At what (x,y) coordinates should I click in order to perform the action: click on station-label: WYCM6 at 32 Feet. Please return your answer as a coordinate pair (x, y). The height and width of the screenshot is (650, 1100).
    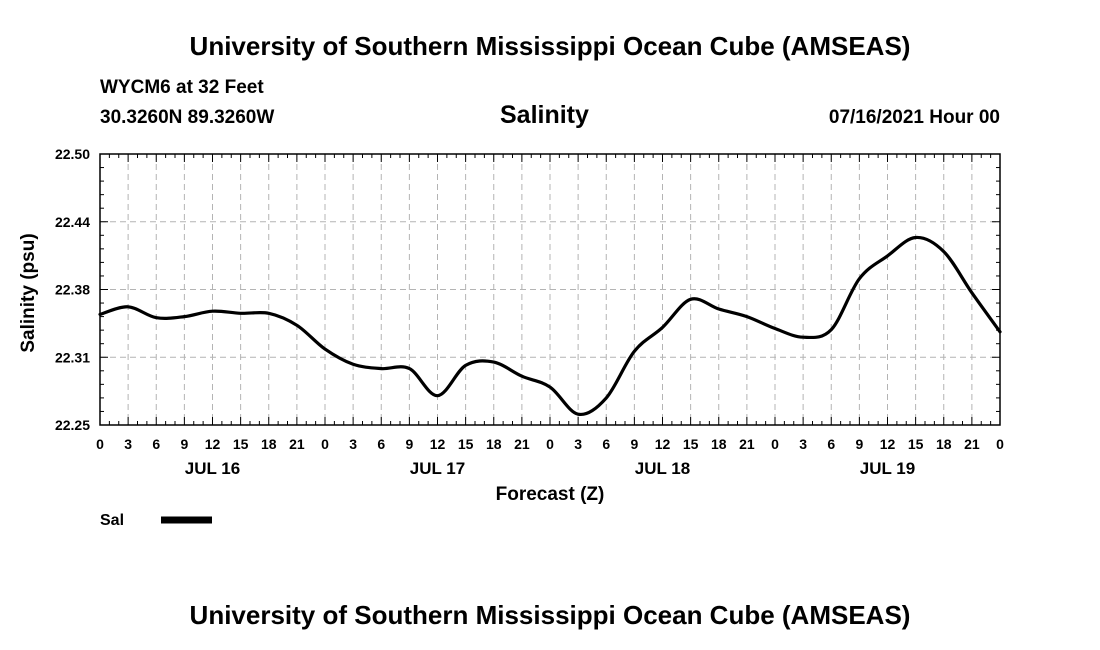
    Looking at the image, I should click on (182, 87).